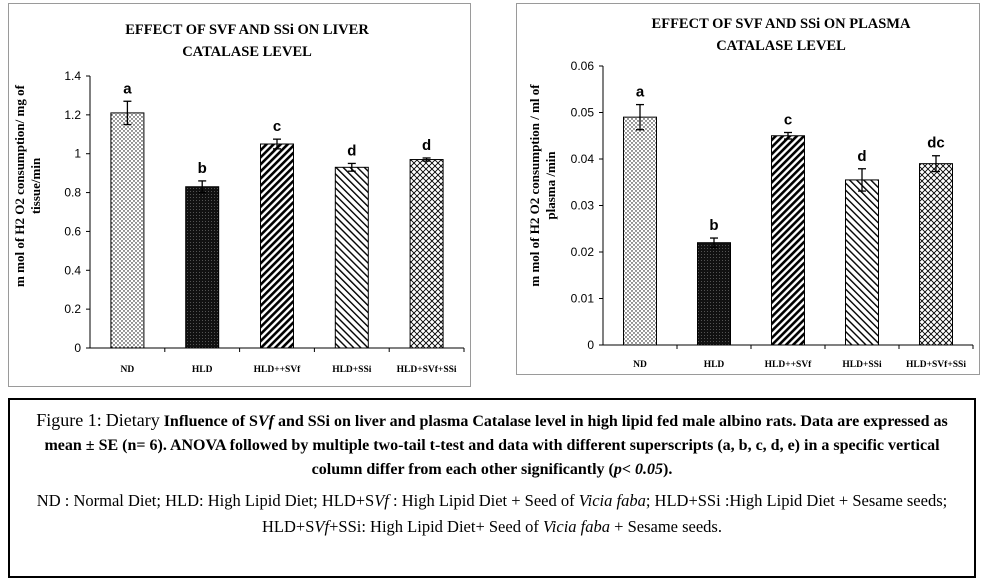 Image resolution: width=985 pixels, height=587 pixels. I want to click on y-tick-label: 1, so click(77, 154).